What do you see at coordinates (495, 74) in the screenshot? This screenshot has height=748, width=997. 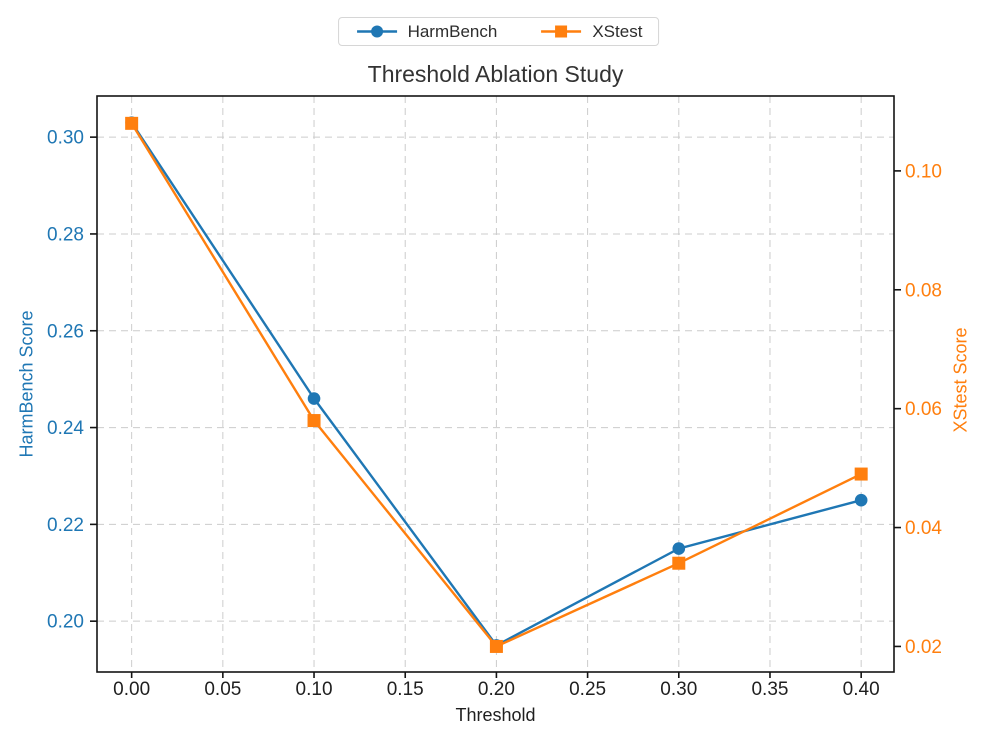 I see `chart-title: Threshold Ablation Study` at bounding box center [495, 74].